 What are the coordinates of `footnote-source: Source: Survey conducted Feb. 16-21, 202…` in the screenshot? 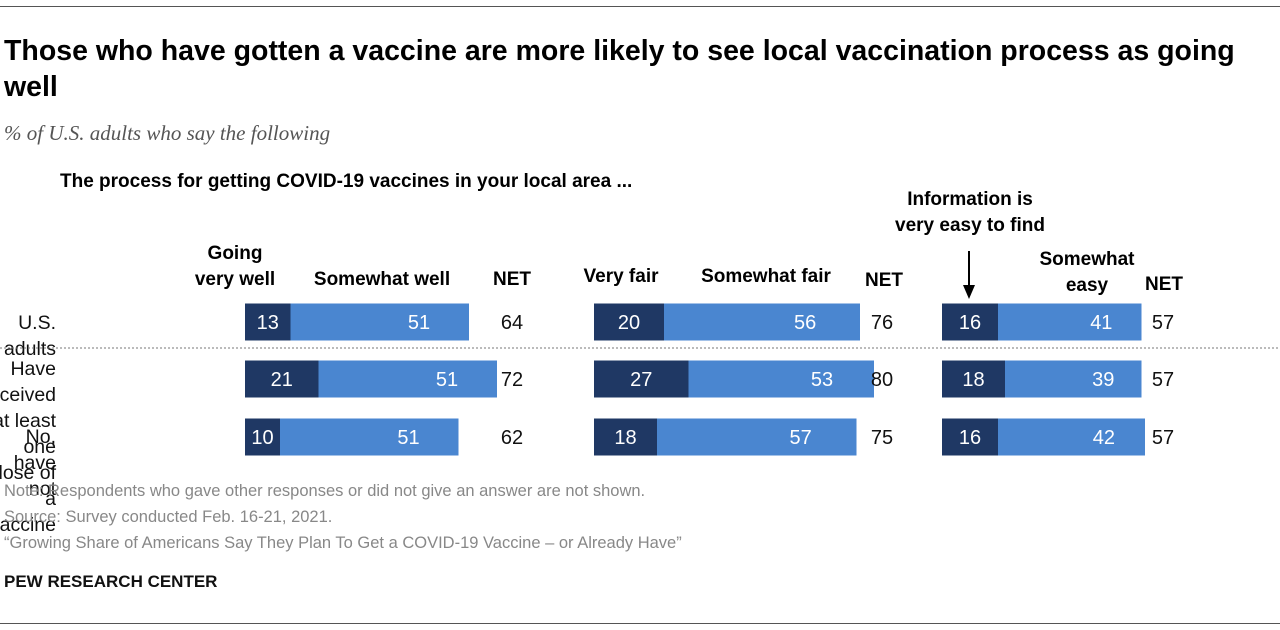 It's located at (168, 517).